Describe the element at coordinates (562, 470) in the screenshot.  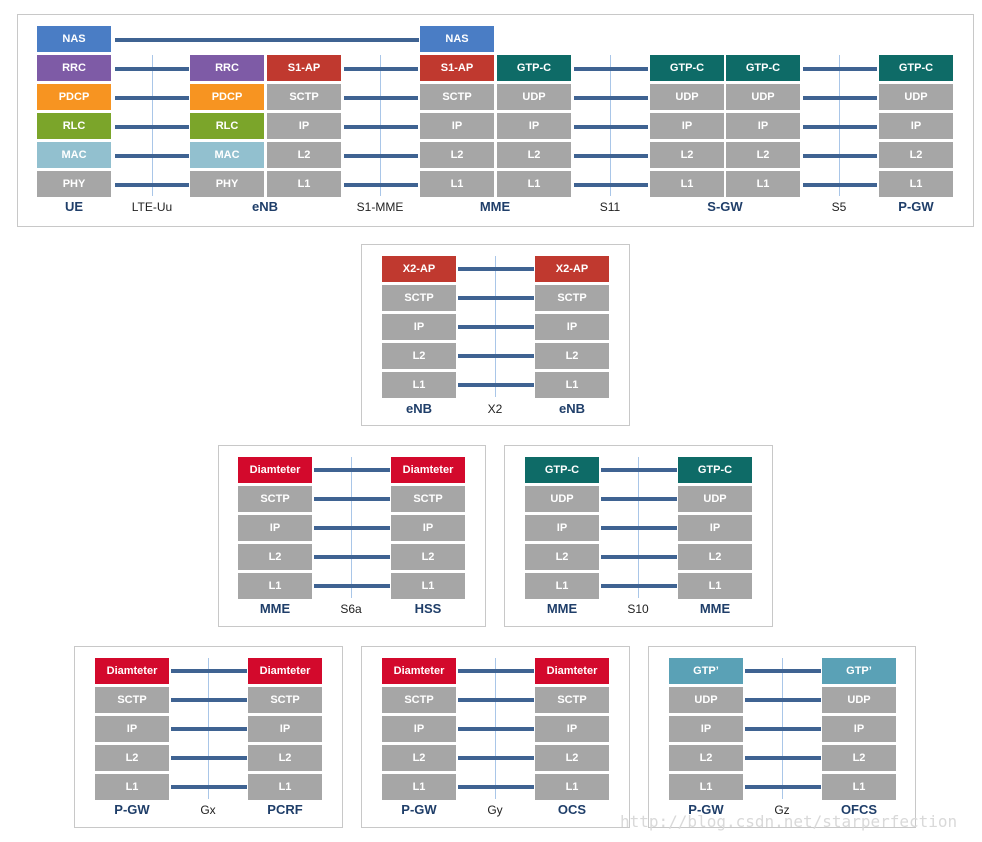
I see `s10-left-gtpc-layer: GTP-C` at that location.